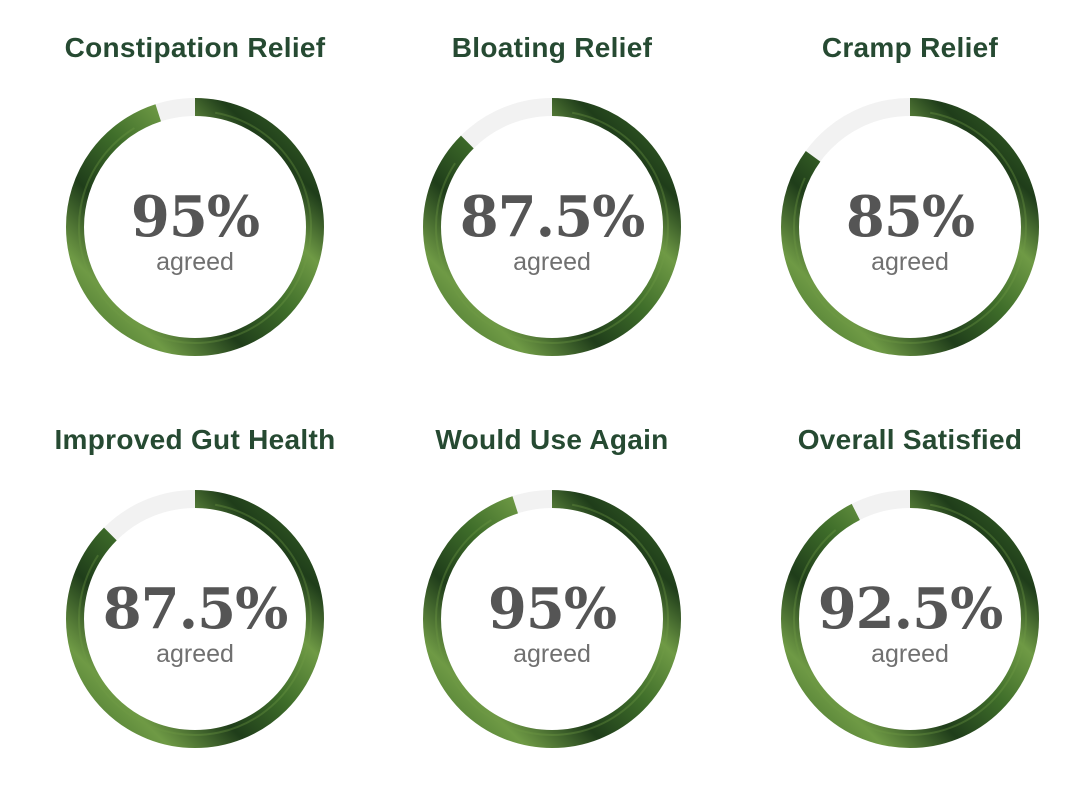 The image size is (1074, 792). What do you see at coordinates (910, 217) in the screenshot?
I see `donut-value-label: 85%` at bounding box center [910, 217].